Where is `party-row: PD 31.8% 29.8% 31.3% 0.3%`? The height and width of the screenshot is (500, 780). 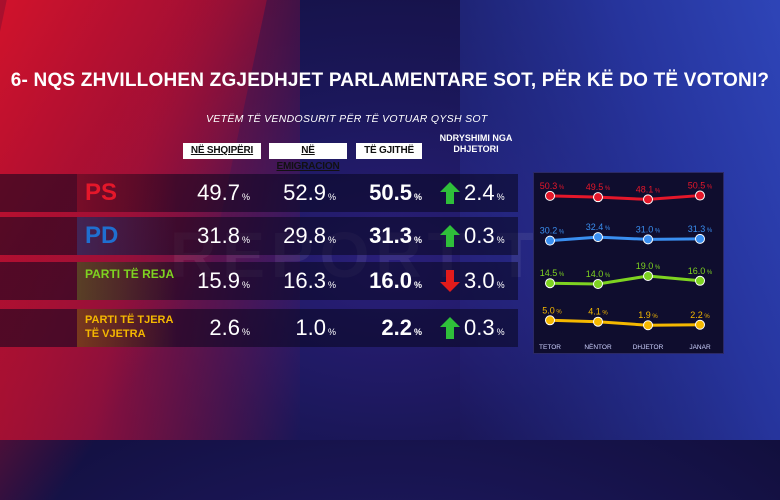
party-row: PD 31.8% 29.8% 31.3% 0.3% is located at coordinates (259, 236).